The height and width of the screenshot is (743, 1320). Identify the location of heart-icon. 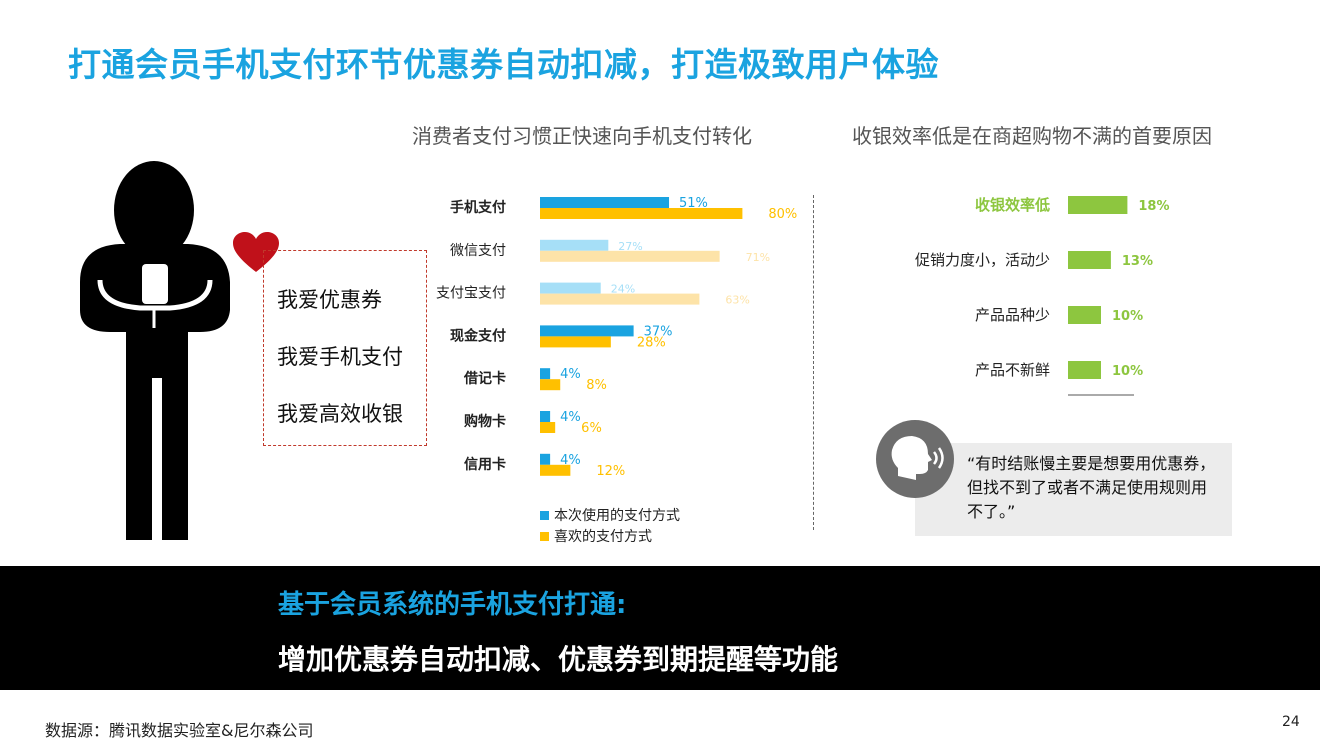
(256, 252).